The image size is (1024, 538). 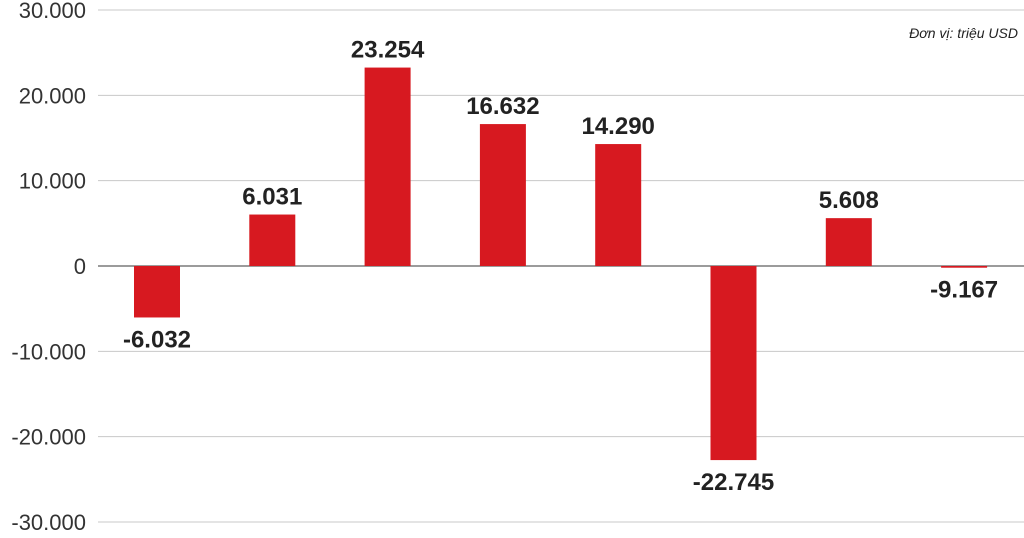 What do you see at coordinates (733, 482) in the screenshot?
I see `data-label: -22.745` at bounding box center [733, 482].